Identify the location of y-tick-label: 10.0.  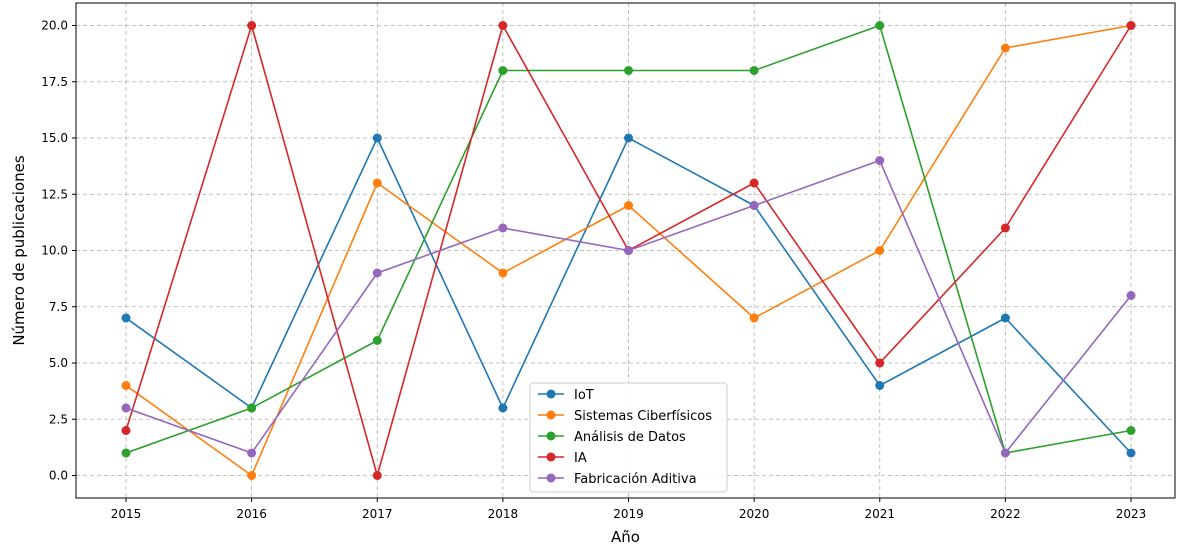
(54, 251).